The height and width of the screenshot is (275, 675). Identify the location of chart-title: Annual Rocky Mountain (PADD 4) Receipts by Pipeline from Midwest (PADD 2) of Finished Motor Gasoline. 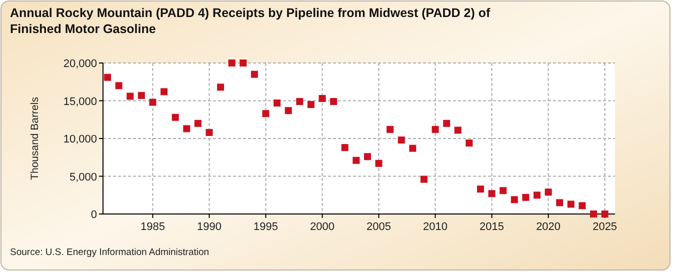
(250, 21).